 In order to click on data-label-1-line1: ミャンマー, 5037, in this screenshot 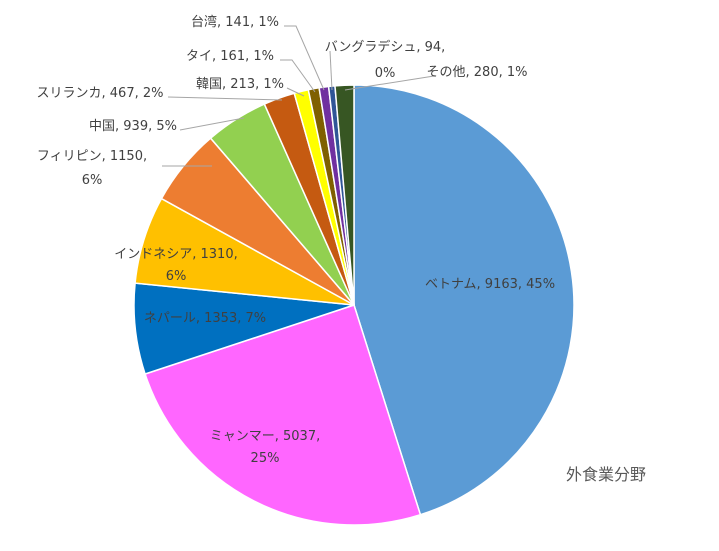, I will do `click(265, 436)`.